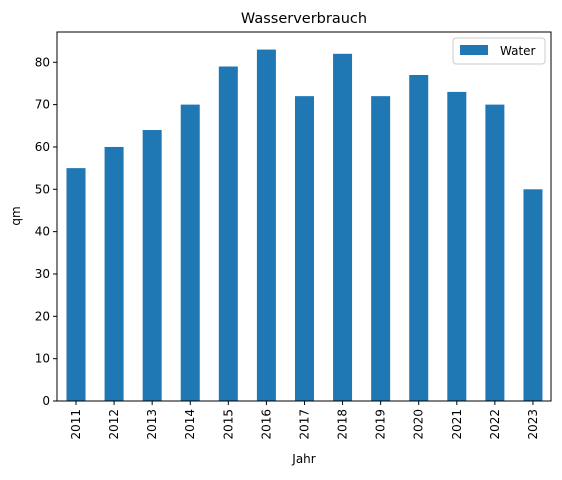 The height and width of the screenshot is (480, 562). Describe the element at coordinates (266, 424) in the screenshot. I see `x-tick-label: 2016` at that location.